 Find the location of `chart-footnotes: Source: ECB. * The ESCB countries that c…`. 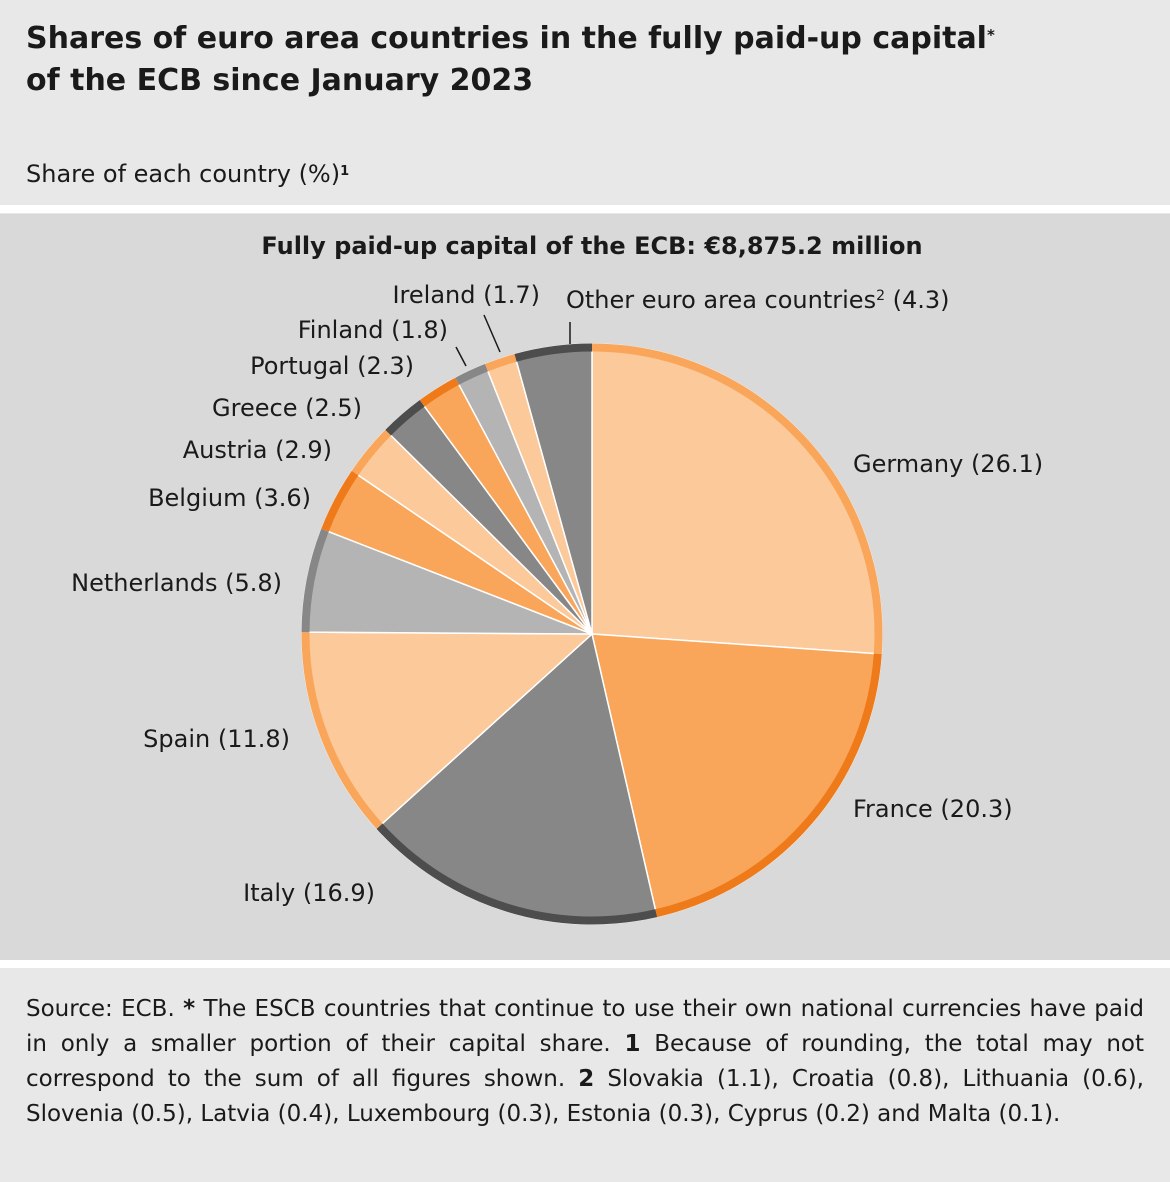

chart-footnotes: Source: ECB. * The ESCB countries that c… is located at coordinates (585, 1062).